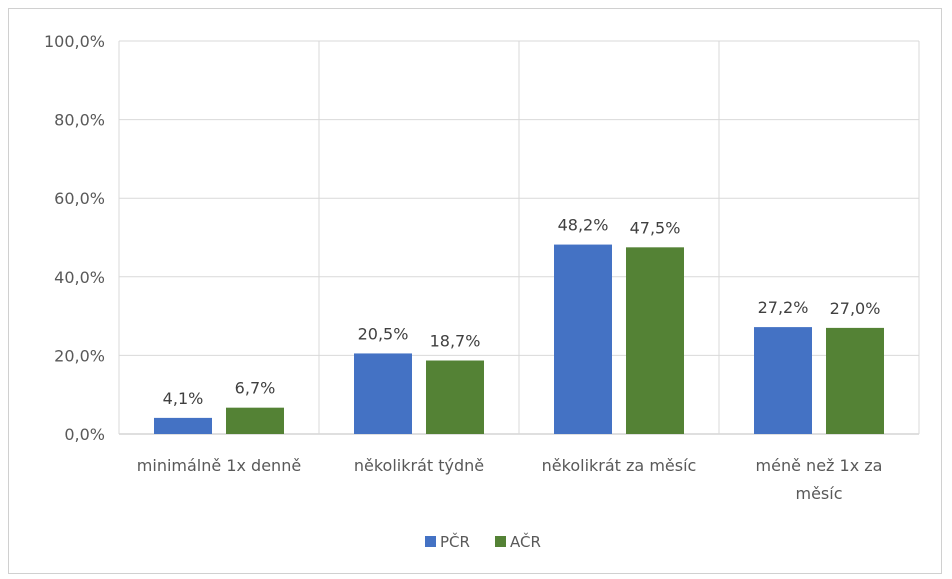  What do you see at coordinates (255, 388) in the screenshot?
I see `data-label: 6,7%` at bounding box center [255, 388].